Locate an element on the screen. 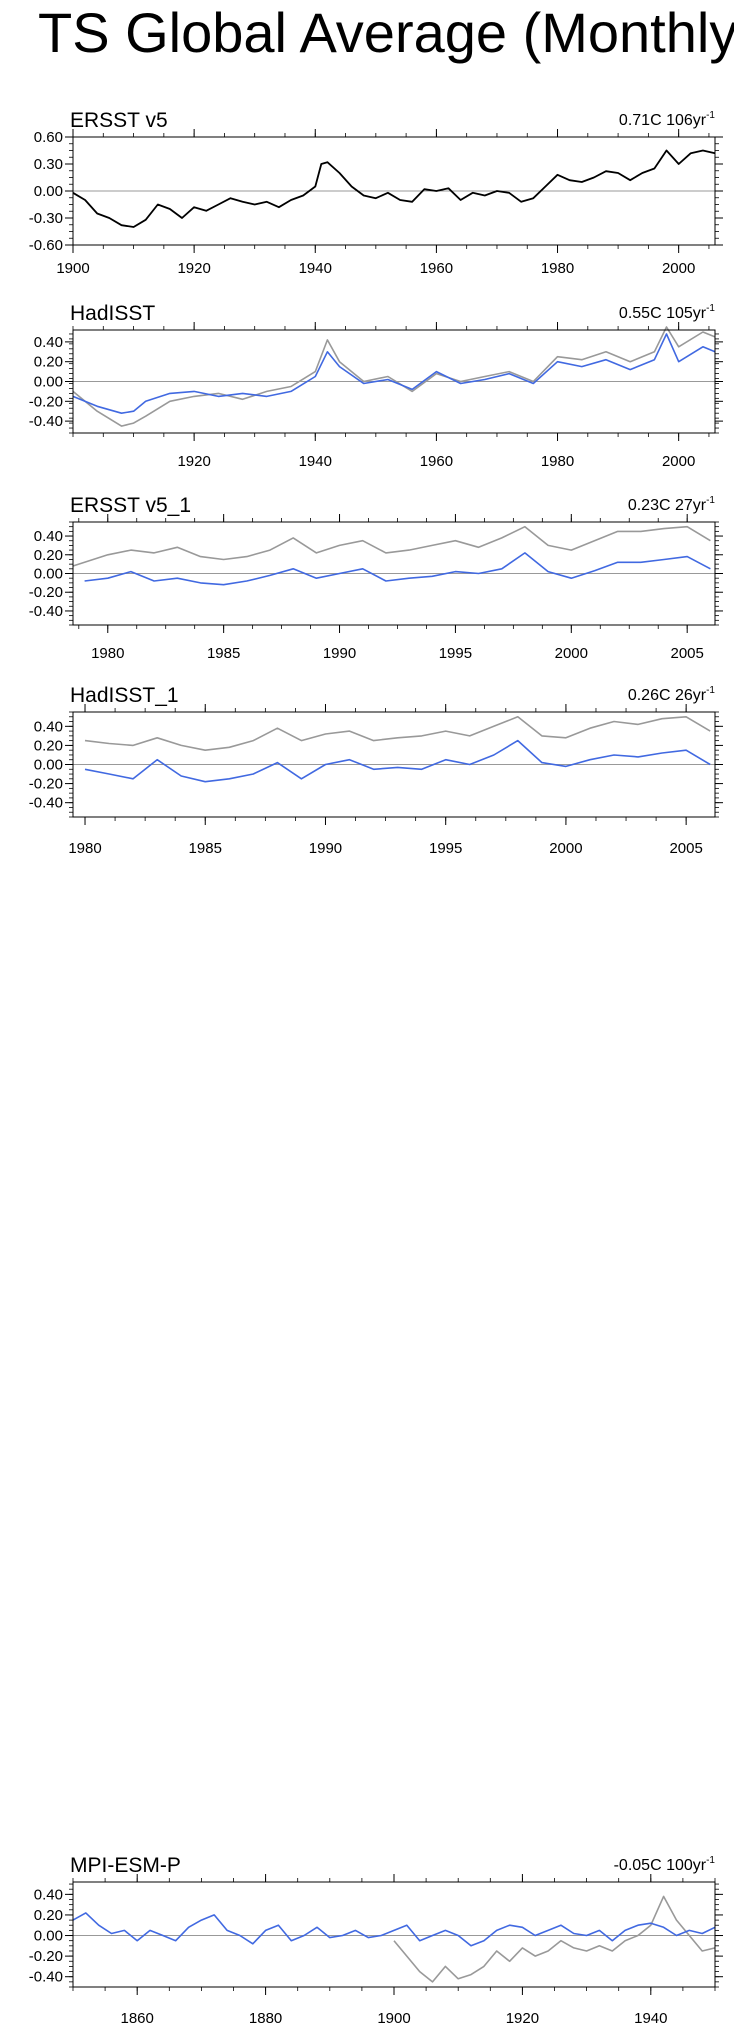 The width and height of the screenshot is (734, 2033). y-tick-label: 0.60 is located at coordinates (48, 137).